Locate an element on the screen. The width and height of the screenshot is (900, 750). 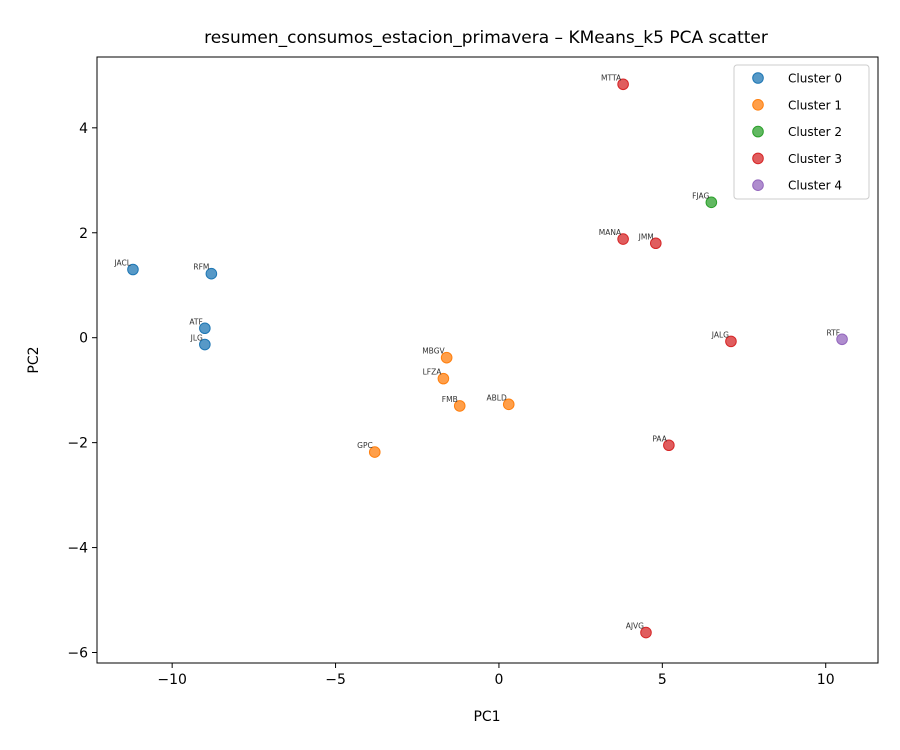
y-tick-label: 2 is located at coordinates (83, 234).